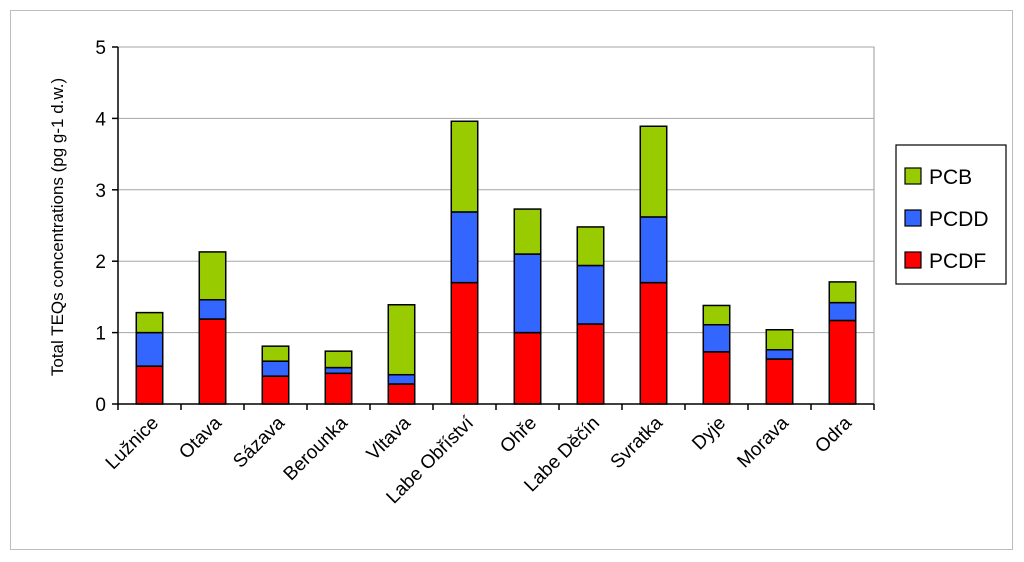 Image resolution: width=1024 pixels, height=562 pixels. What do you see at coordinates (100, 48) in the screenshot?
I see `y-tick-label: 5` at bounding box center [100, 48].